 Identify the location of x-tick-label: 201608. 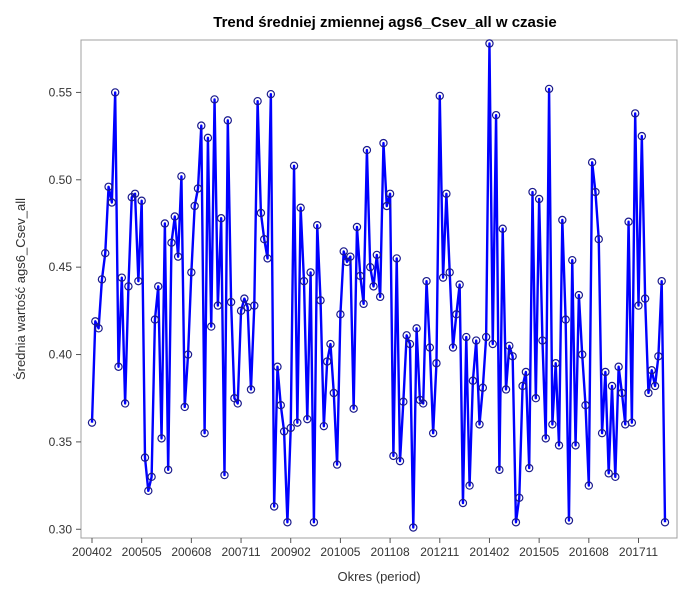
(589, 552).